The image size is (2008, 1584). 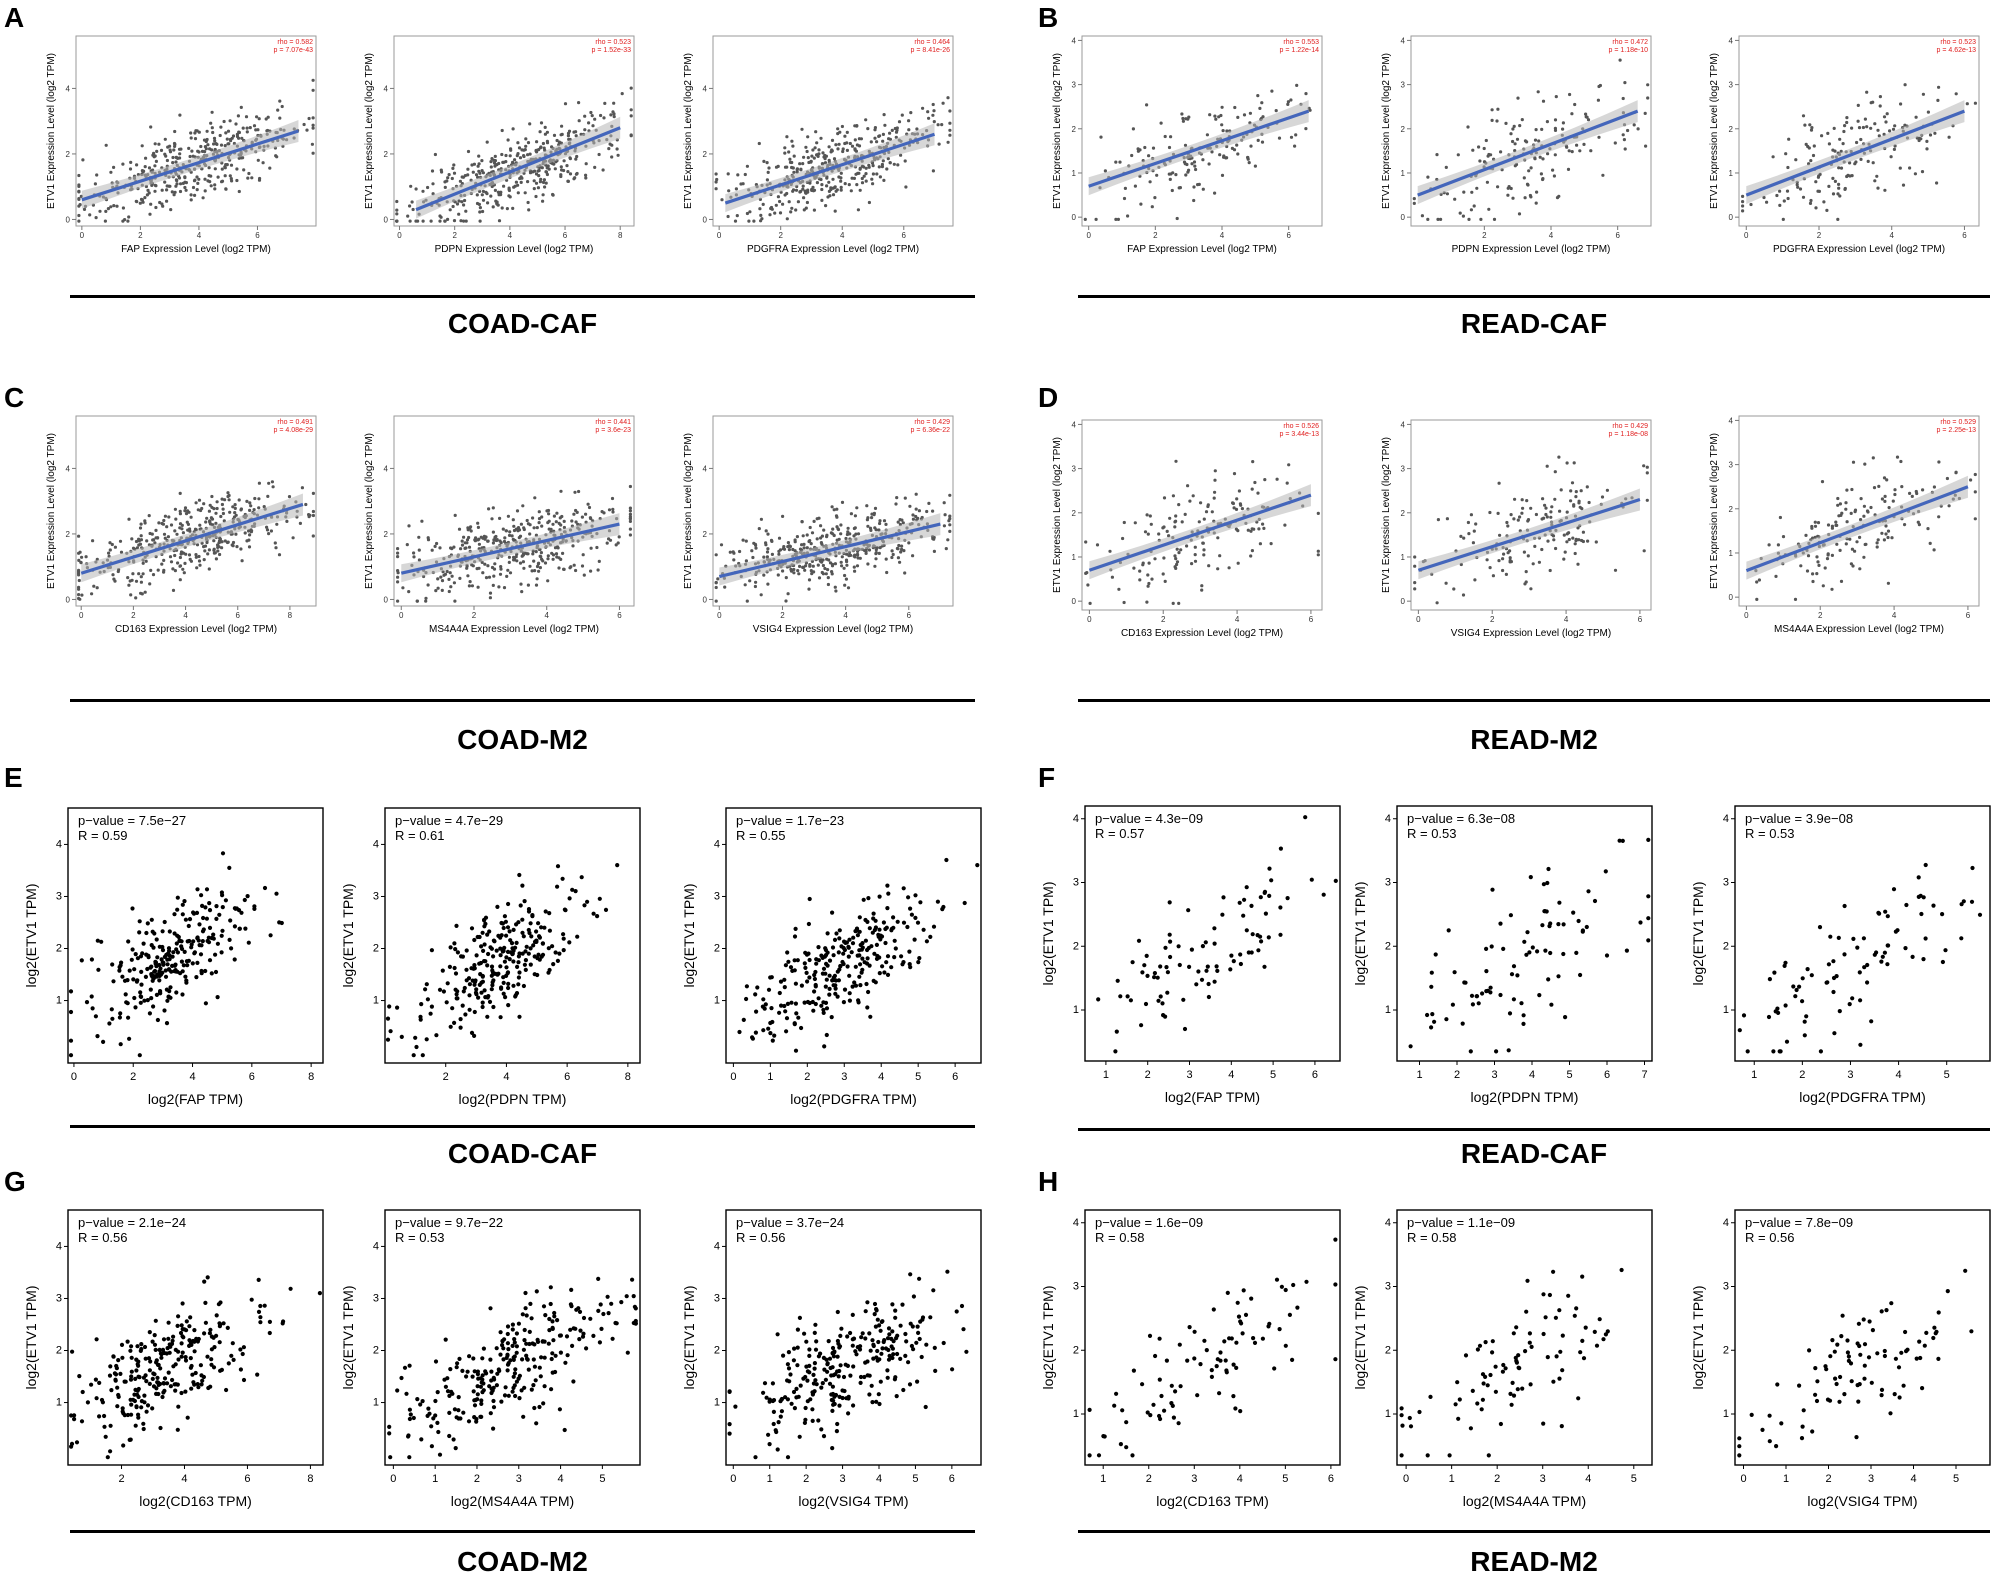 What do you see at coordinates (565, 235) in the screenshot?
I see `x-tick-label: 6` at bounding box center [565, 235].